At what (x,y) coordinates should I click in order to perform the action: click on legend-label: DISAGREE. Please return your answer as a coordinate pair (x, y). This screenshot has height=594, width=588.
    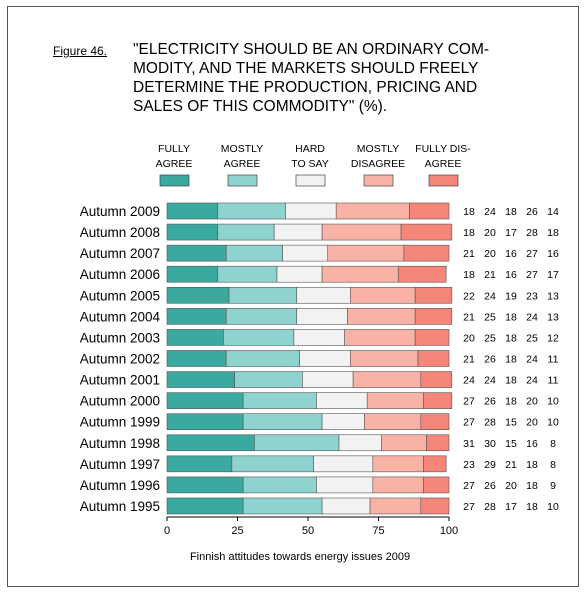
    Looking at the image, I should click on (378, 164).